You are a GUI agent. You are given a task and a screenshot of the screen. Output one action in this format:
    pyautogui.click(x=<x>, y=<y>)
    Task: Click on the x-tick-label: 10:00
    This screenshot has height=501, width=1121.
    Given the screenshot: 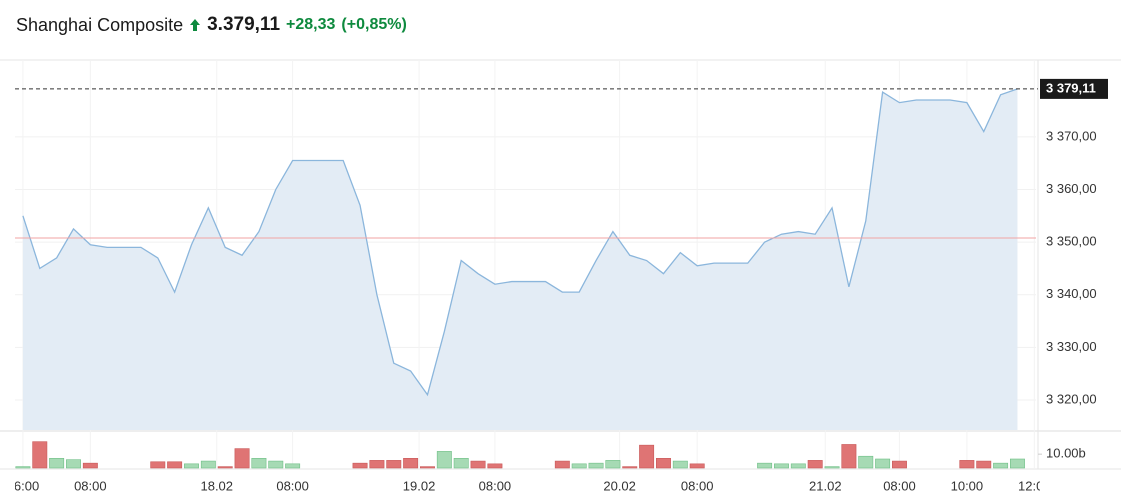 What is the action you would take?
    pyautogui.click(x=967, y=485)
    